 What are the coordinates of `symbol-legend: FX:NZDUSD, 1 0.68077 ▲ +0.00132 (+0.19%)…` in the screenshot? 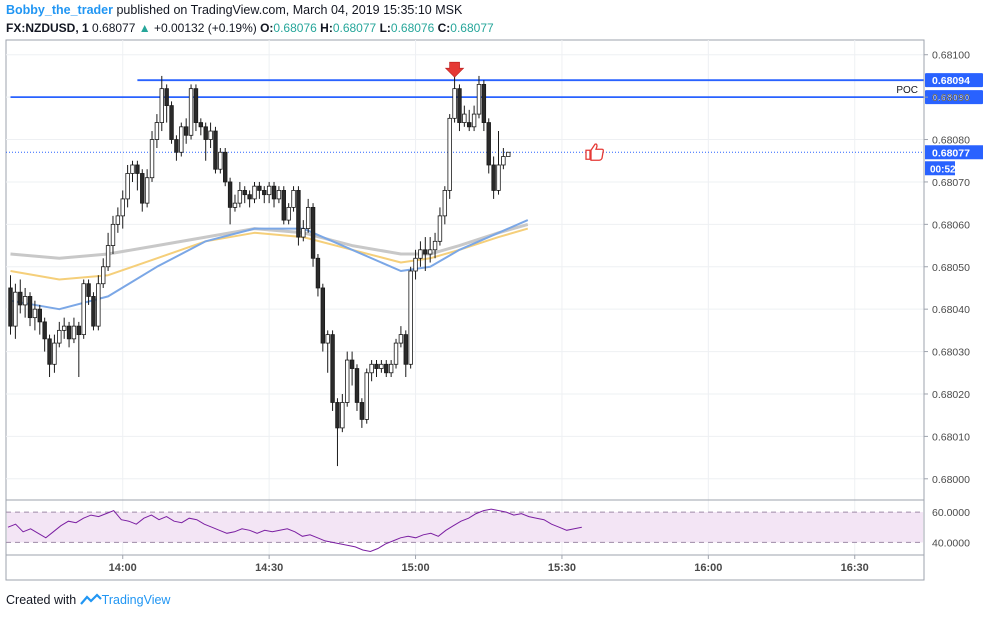 It's located at (250, 28).